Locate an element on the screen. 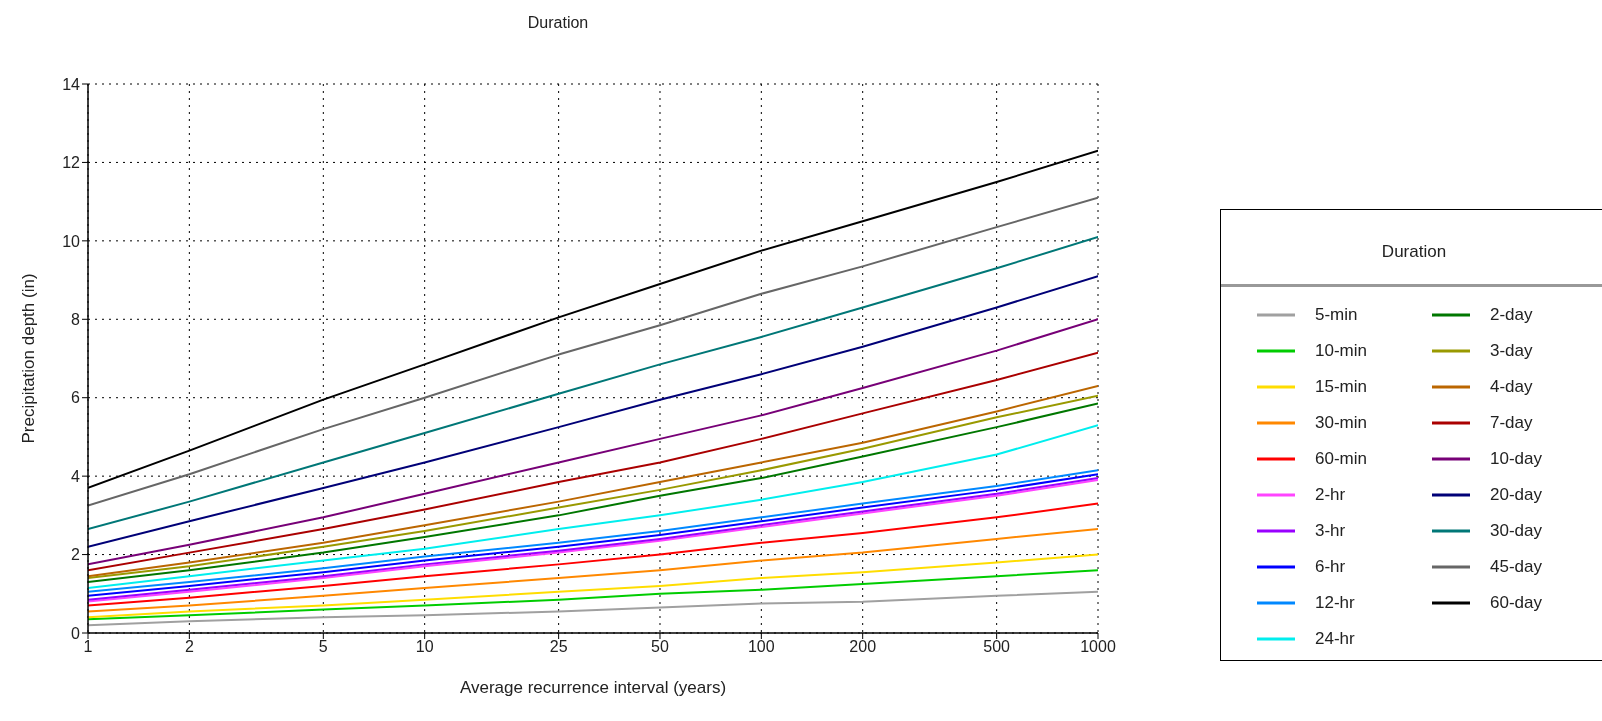 The height and width of the screenshot is (721, 1602). legend-label: 4-day is located at coordinates (1511, 387).